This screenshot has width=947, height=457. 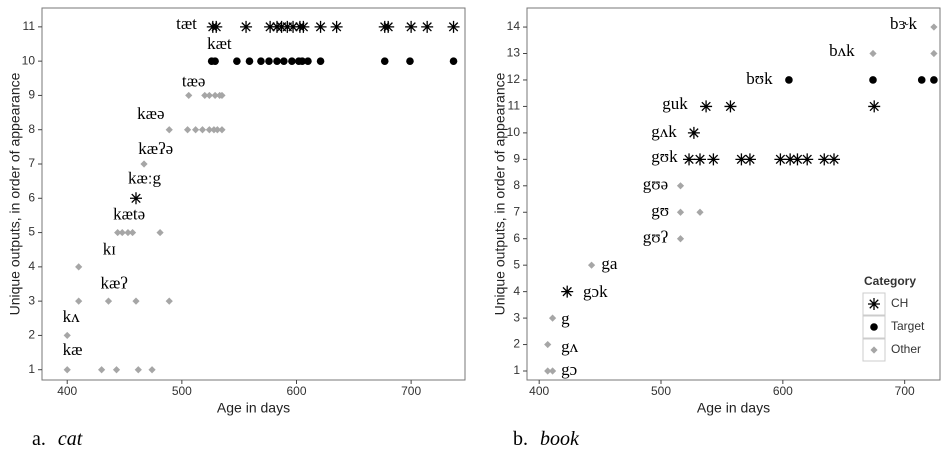 I want to click on legend-label: Target, so click(x=908, y=326).